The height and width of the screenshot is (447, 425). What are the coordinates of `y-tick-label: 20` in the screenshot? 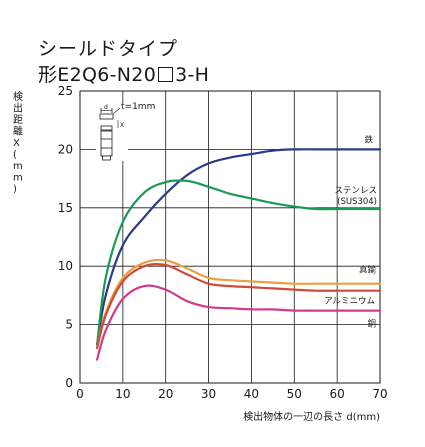 It's located at (65, 149).